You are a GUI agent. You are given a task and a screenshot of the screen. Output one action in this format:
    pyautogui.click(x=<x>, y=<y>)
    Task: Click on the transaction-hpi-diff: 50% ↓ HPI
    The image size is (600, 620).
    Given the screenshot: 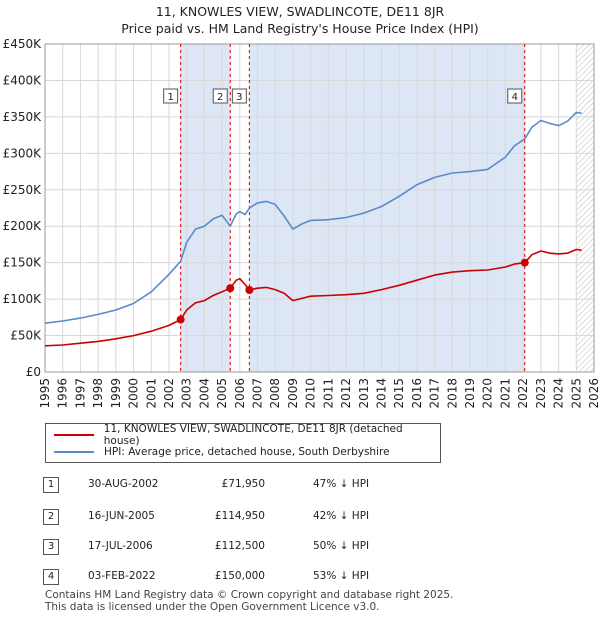 What is the action you would take?
    pyautogui.click(x=341, y=546)
    